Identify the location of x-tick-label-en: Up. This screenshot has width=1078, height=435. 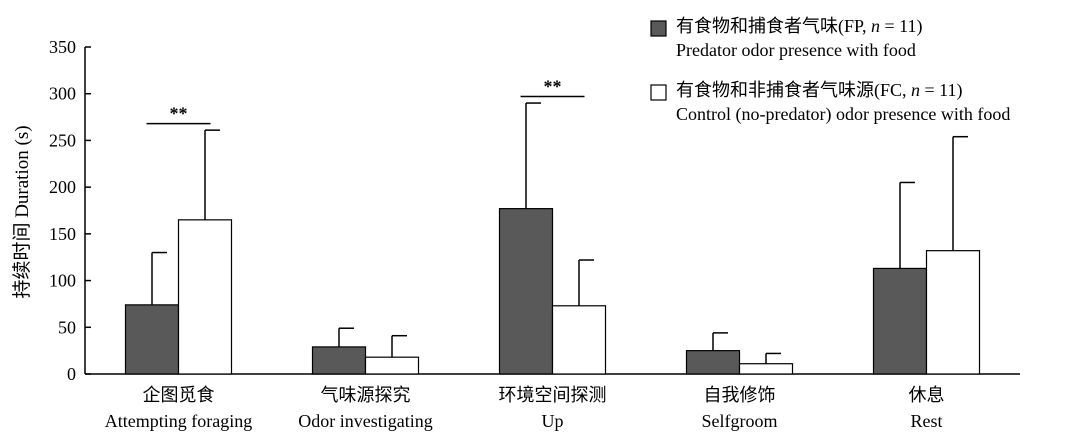
(553, 421).